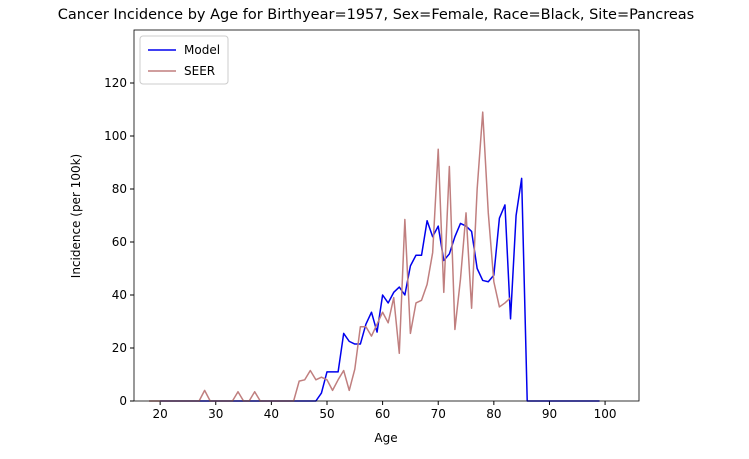 This screenshot has width=749, height=459. What do you see at coordinates (159, 414) in the screenshot?
I see `x-tick-label: 20` at bounding box center [159, 414].